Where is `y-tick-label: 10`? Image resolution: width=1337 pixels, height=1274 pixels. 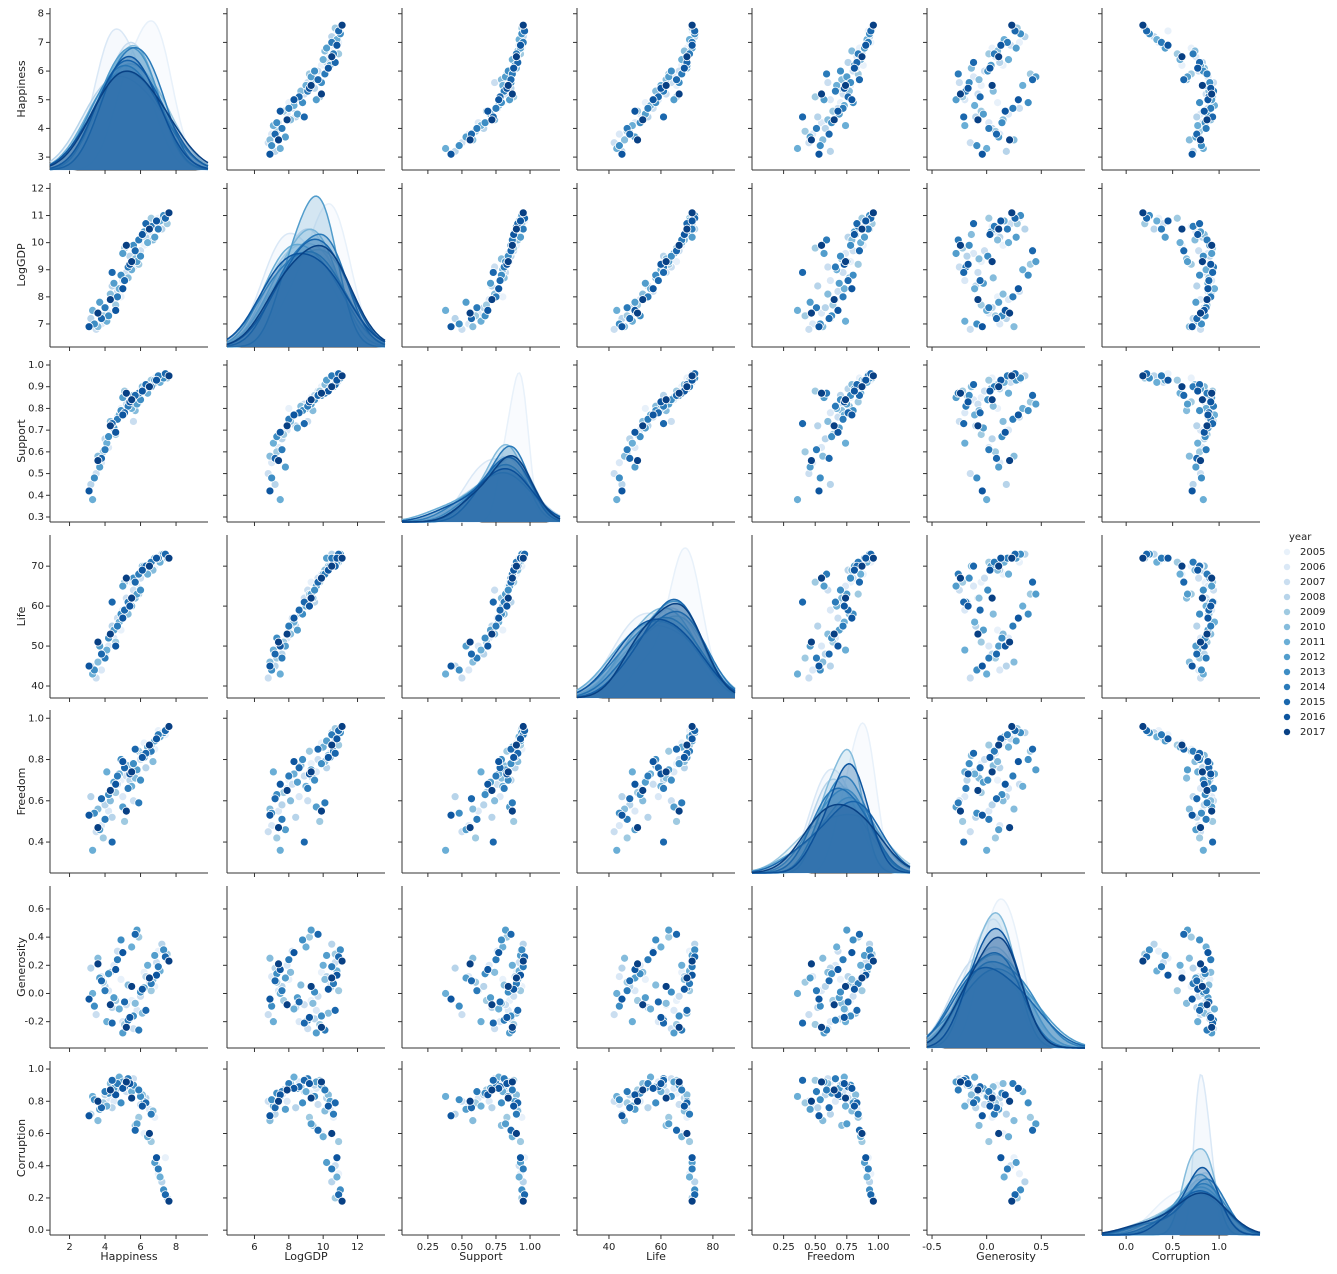
y-tick-label: 10 is located at coordinates (37, 243).